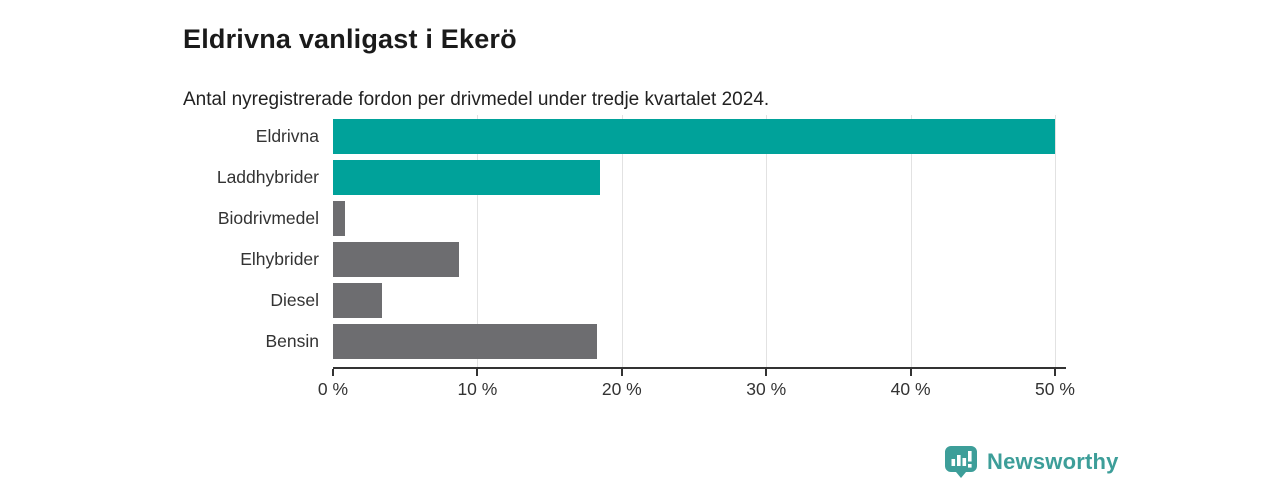  What do you see at coordinates (358, 300) in the screenshot?
I see `bar-diesel` at bounding box center [358, 300].